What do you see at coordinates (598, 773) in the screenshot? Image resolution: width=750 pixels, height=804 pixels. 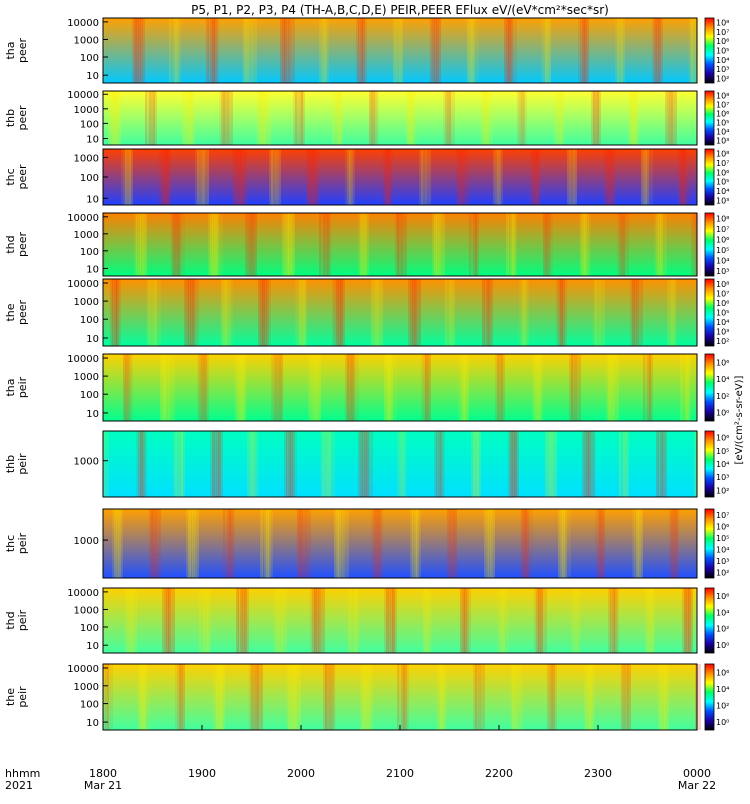 I see `time-tick-label: 2300` at bounding box center [598, 773].